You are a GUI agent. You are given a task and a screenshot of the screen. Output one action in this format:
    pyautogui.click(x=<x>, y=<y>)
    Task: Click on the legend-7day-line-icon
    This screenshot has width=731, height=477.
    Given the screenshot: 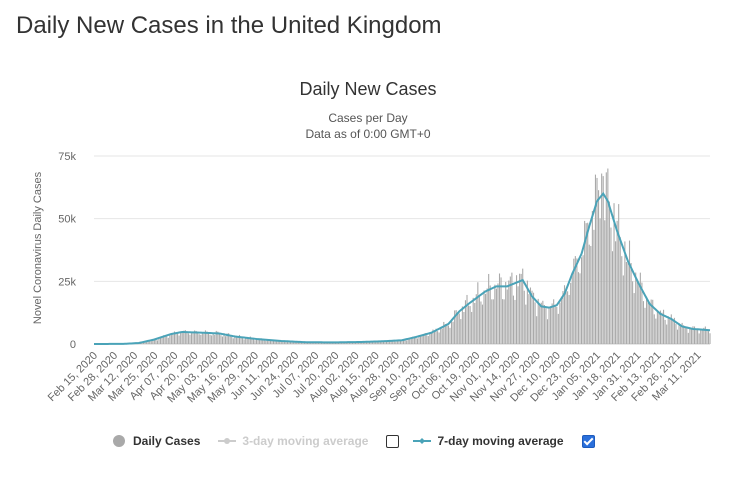 What is the action you would take?
    pyautogui.click(x=422, y=441)
    